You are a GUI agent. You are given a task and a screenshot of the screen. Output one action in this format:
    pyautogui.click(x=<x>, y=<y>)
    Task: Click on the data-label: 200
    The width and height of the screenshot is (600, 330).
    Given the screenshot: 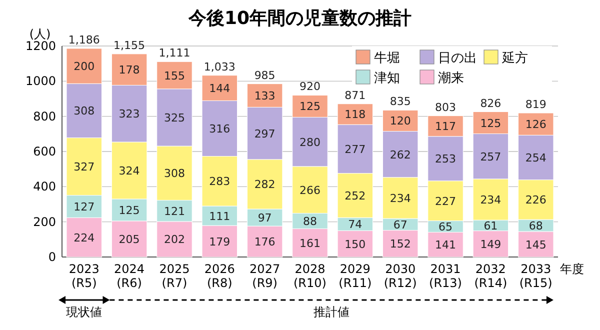 What is the action you would take?
    pyautogui.click(x=84, y=67)
    